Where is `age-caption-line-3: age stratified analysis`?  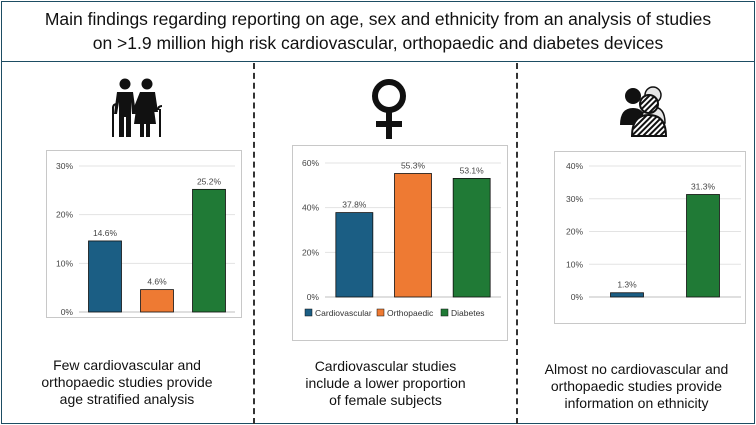
age-caption-line-3: age stratified analysis is located at coordinates (127, 399).